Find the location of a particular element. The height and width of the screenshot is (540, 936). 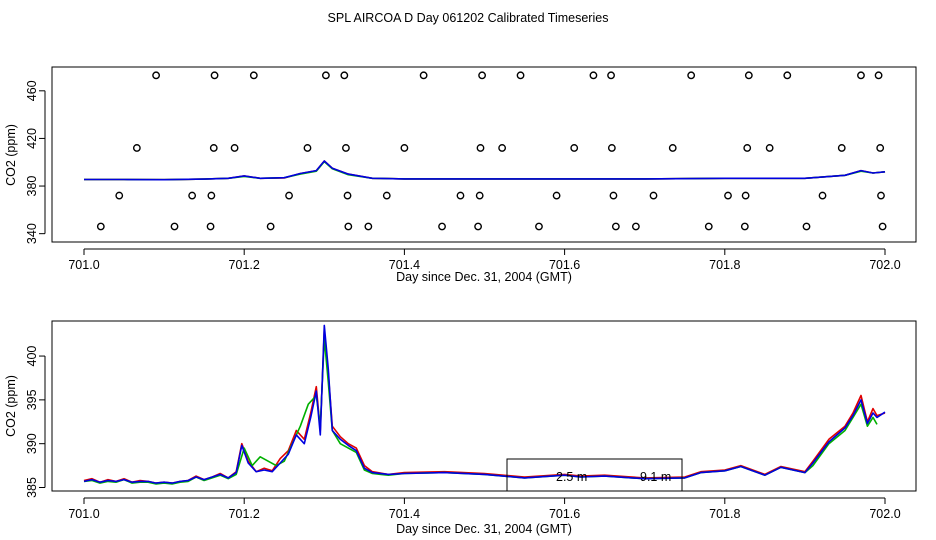

series-line-blue is located at coordinates (485, 170).